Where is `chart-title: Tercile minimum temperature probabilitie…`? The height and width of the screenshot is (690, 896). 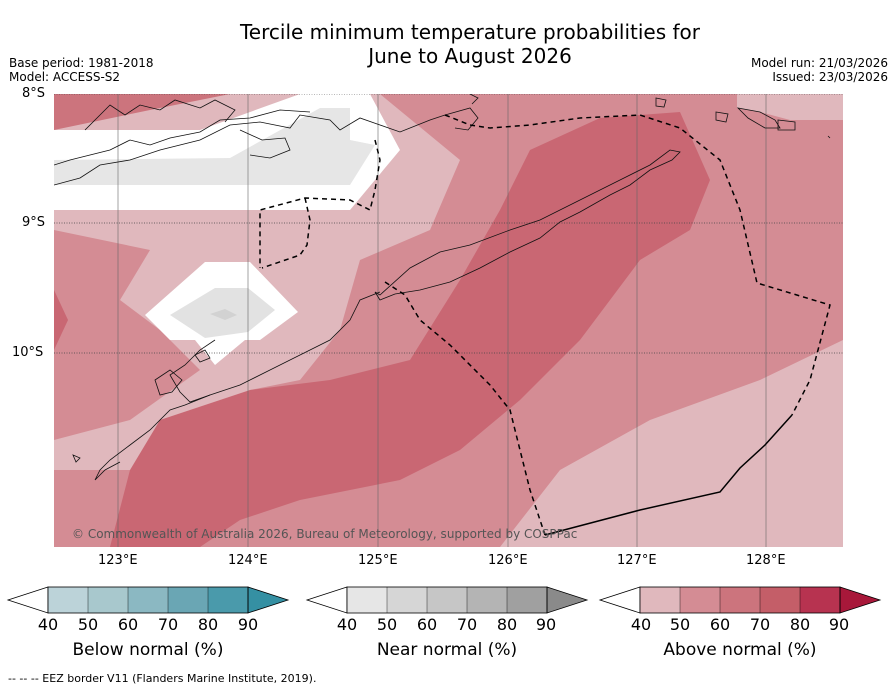
chart-title: Tercile minimum temperature probabilitie… is located at coordinates (470, 44).